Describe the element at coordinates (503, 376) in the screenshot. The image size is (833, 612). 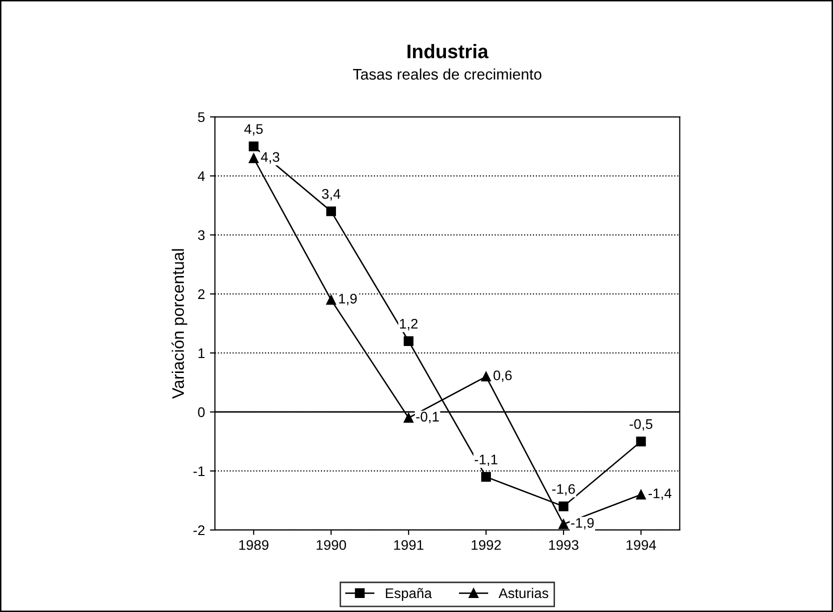
I see `data-label: 0,6` at that location.